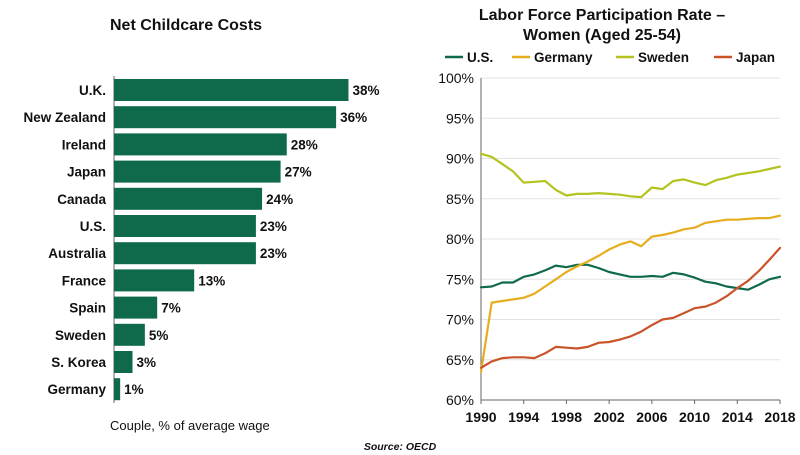 The height and width of the screenshot is (455, 800). Describe the element at coordinates (186, 25) in the screenshot. I see `bar-chart-title: Net Childcare Costs` at that location.